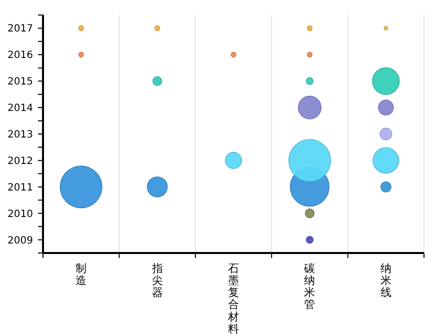 This screenshot has height=336, width=432. I want to click on x-tick-label: 石墨复合材料, so click(233, 299).